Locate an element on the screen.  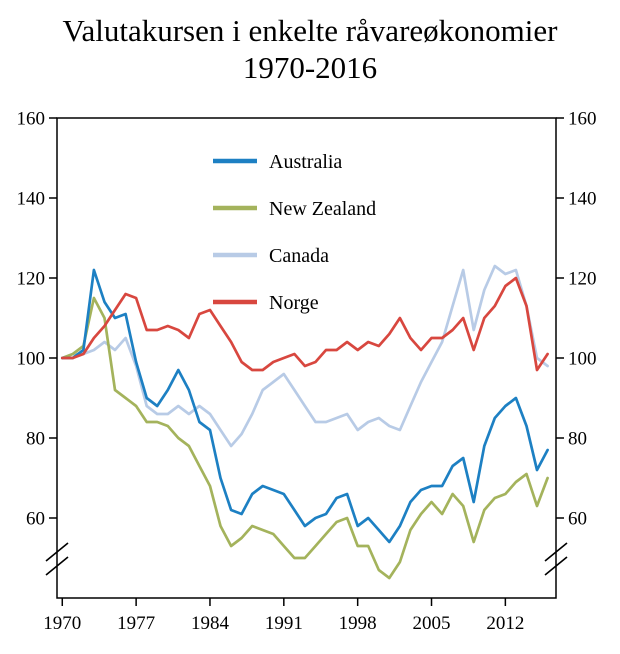
chart-title-line2: 1970-2016 is located at coordinates (310, 67).